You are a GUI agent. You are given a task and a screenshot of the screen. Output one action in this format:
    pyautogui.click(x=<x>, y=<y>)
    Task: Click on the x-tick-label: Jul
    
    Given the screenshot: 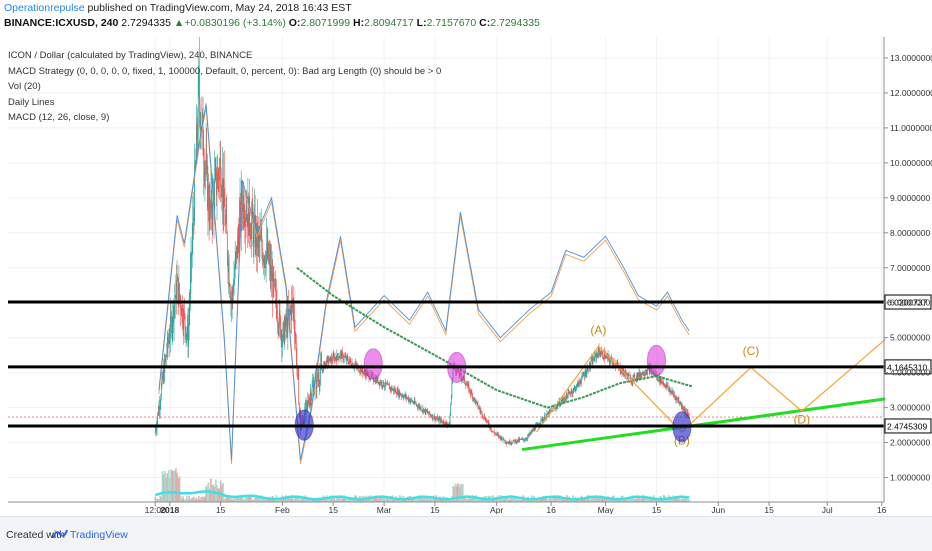 What is the action you would take?
    pyautogui.click(x=827, y=509)
    